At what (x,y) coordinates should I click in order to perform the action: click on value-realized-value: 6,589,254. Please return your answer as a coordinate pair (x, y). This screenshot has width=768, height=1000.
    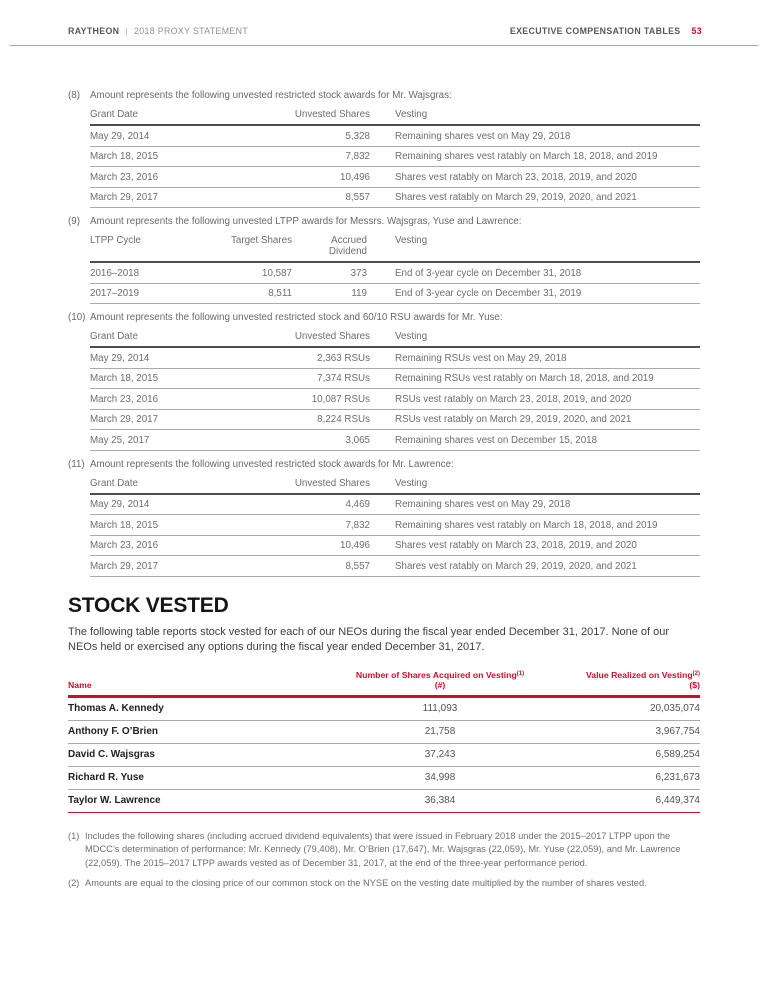
    Looking at the image, I should click on (678, 754).